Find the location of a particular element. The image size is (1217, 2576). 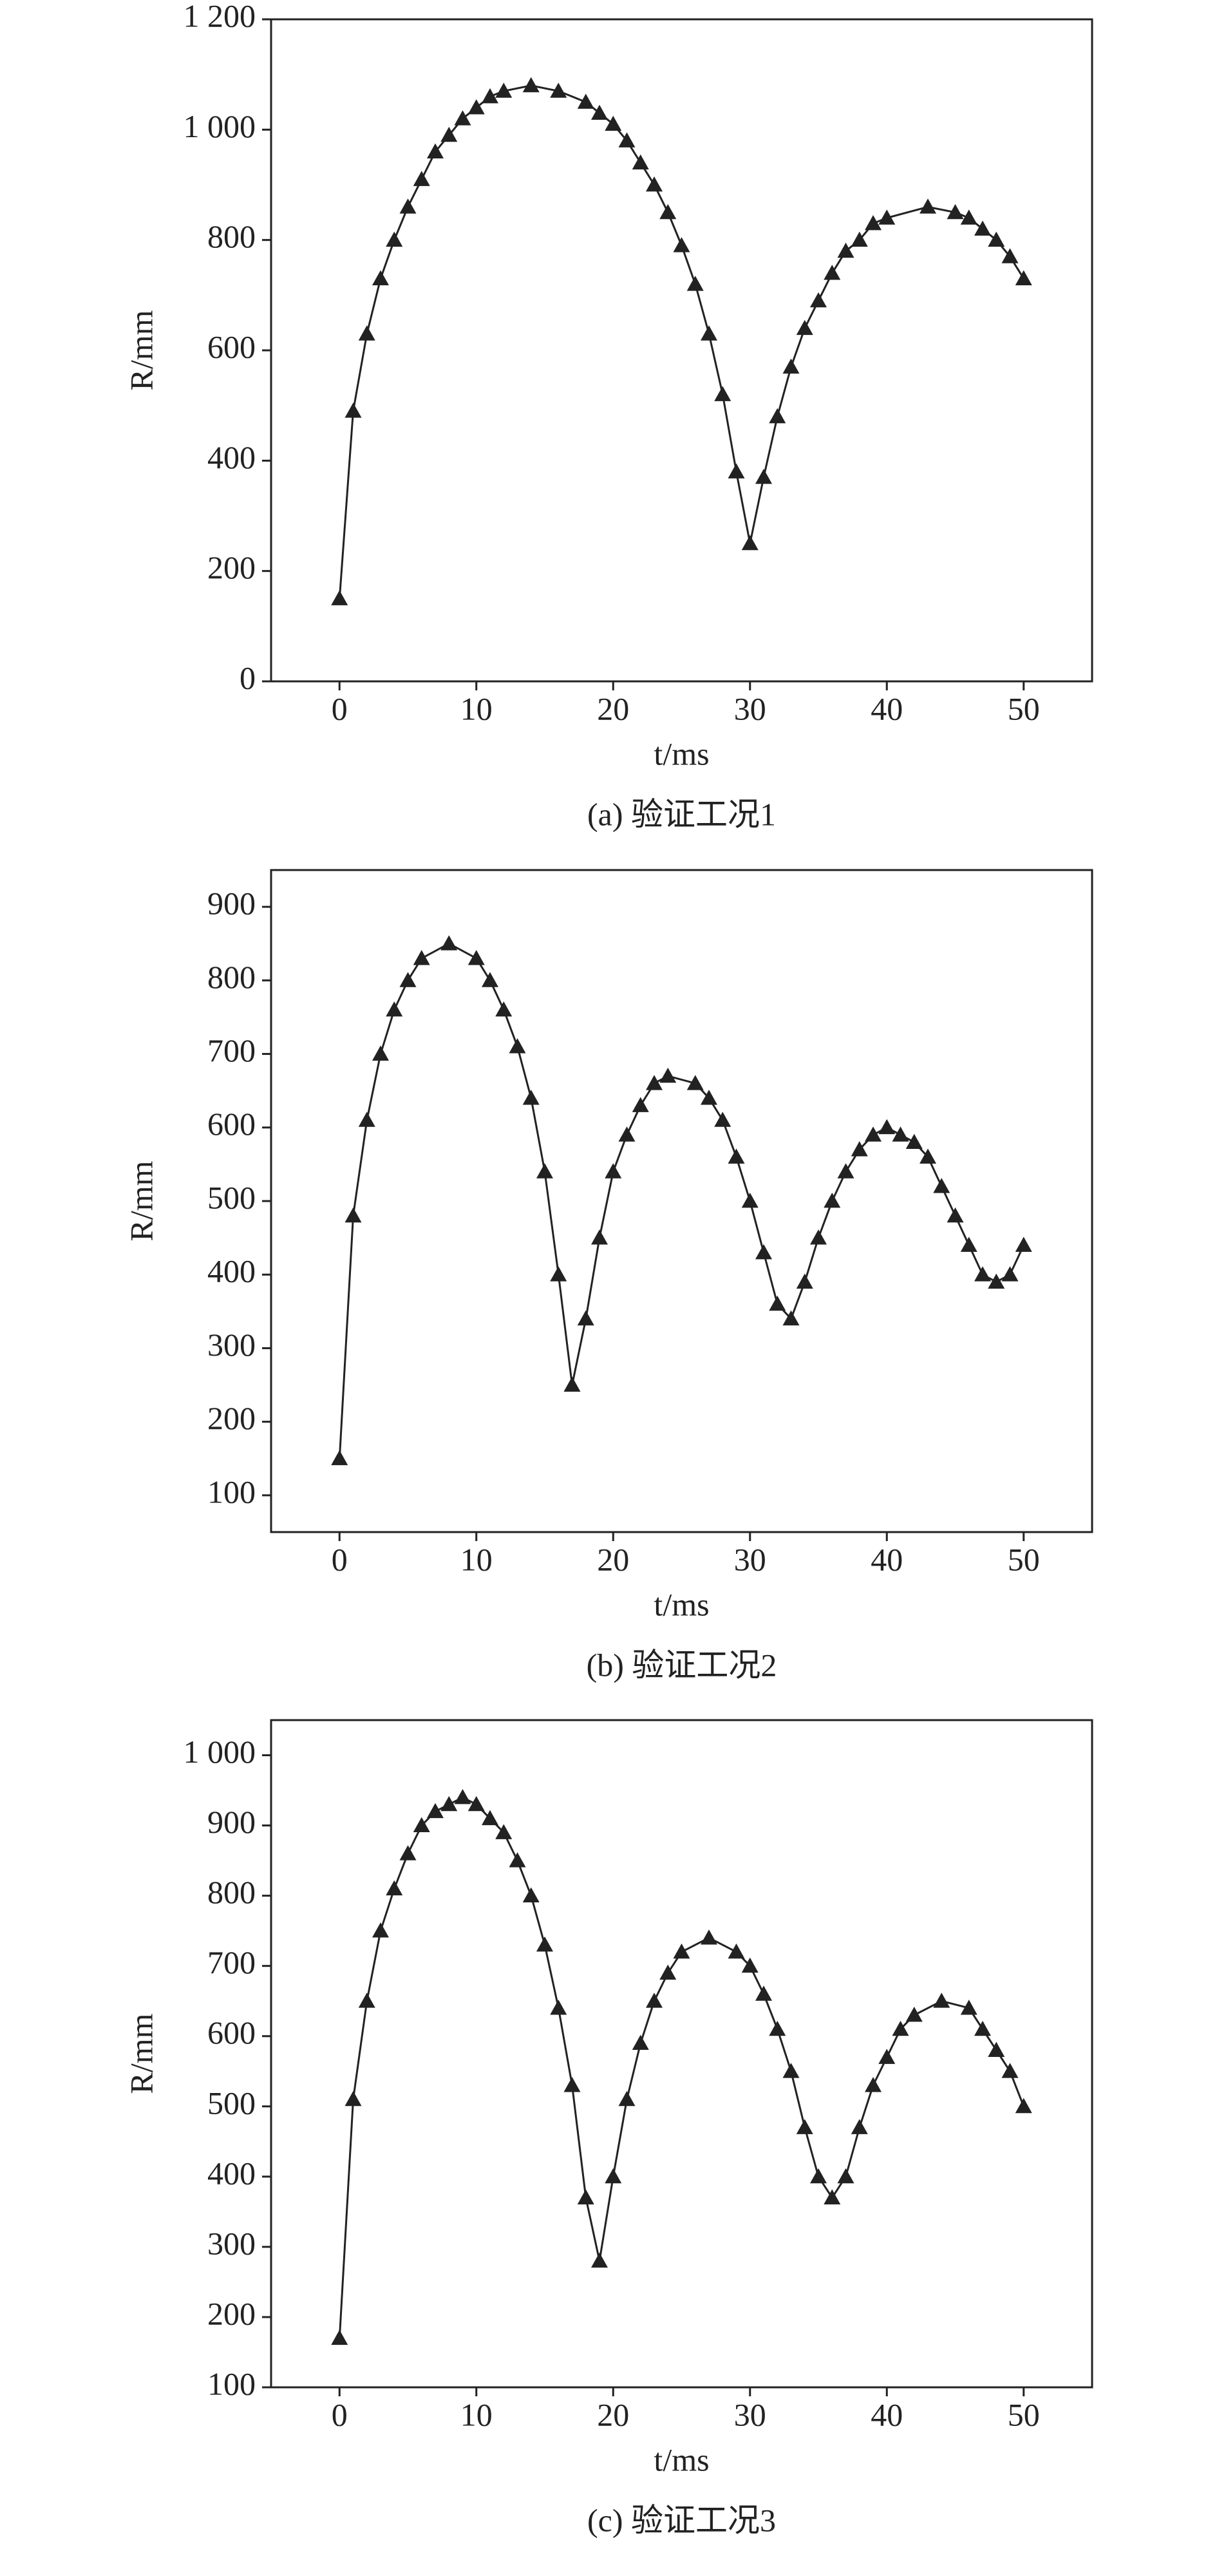

y-tick-label: 400 is located at coordinates (231, 457).